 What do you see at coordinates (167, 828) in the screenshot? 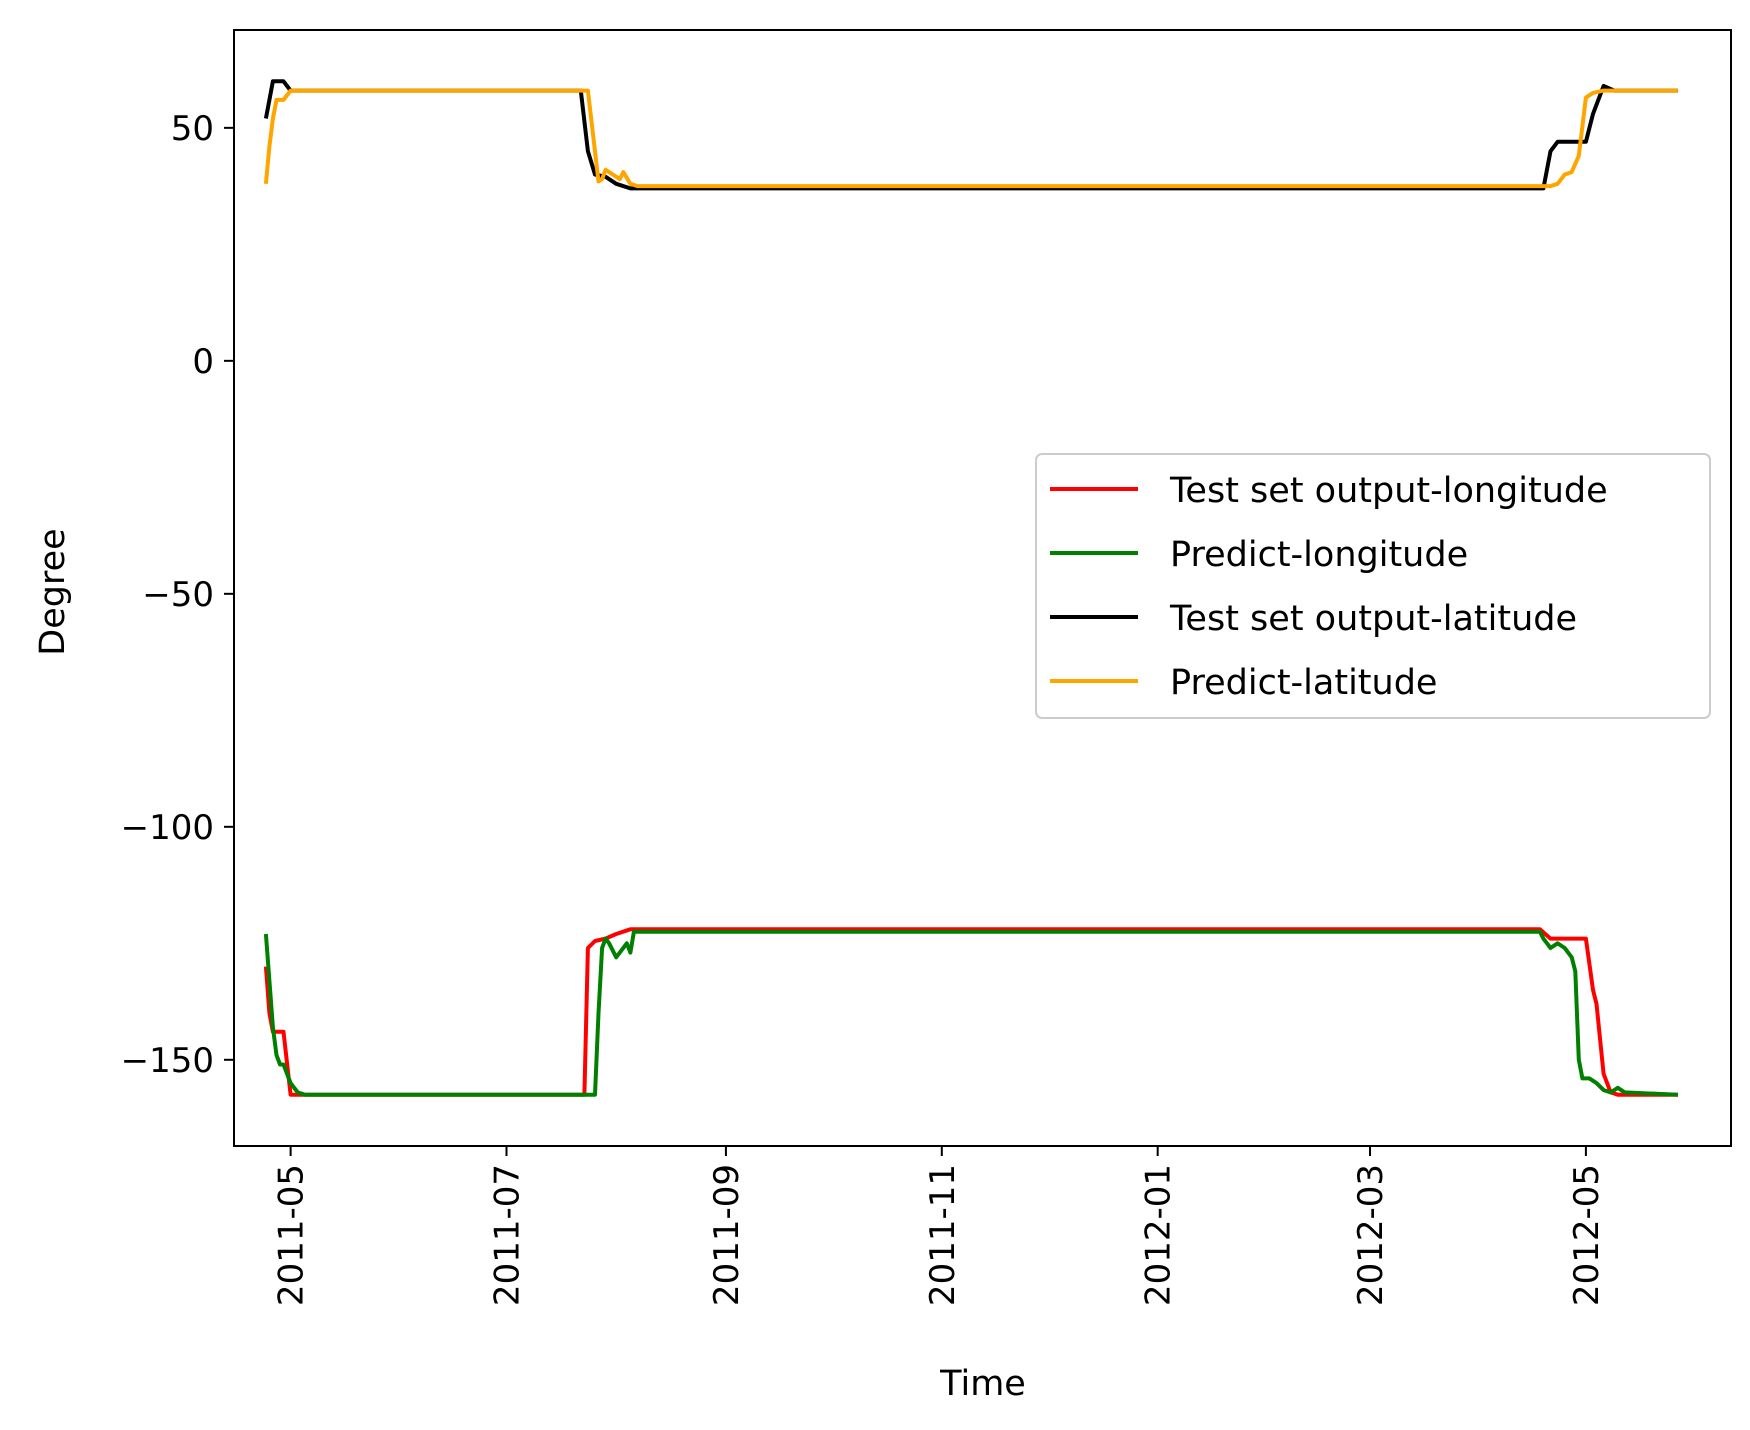
I see `y-tick-label: −100` at bounding box center [167, 828].